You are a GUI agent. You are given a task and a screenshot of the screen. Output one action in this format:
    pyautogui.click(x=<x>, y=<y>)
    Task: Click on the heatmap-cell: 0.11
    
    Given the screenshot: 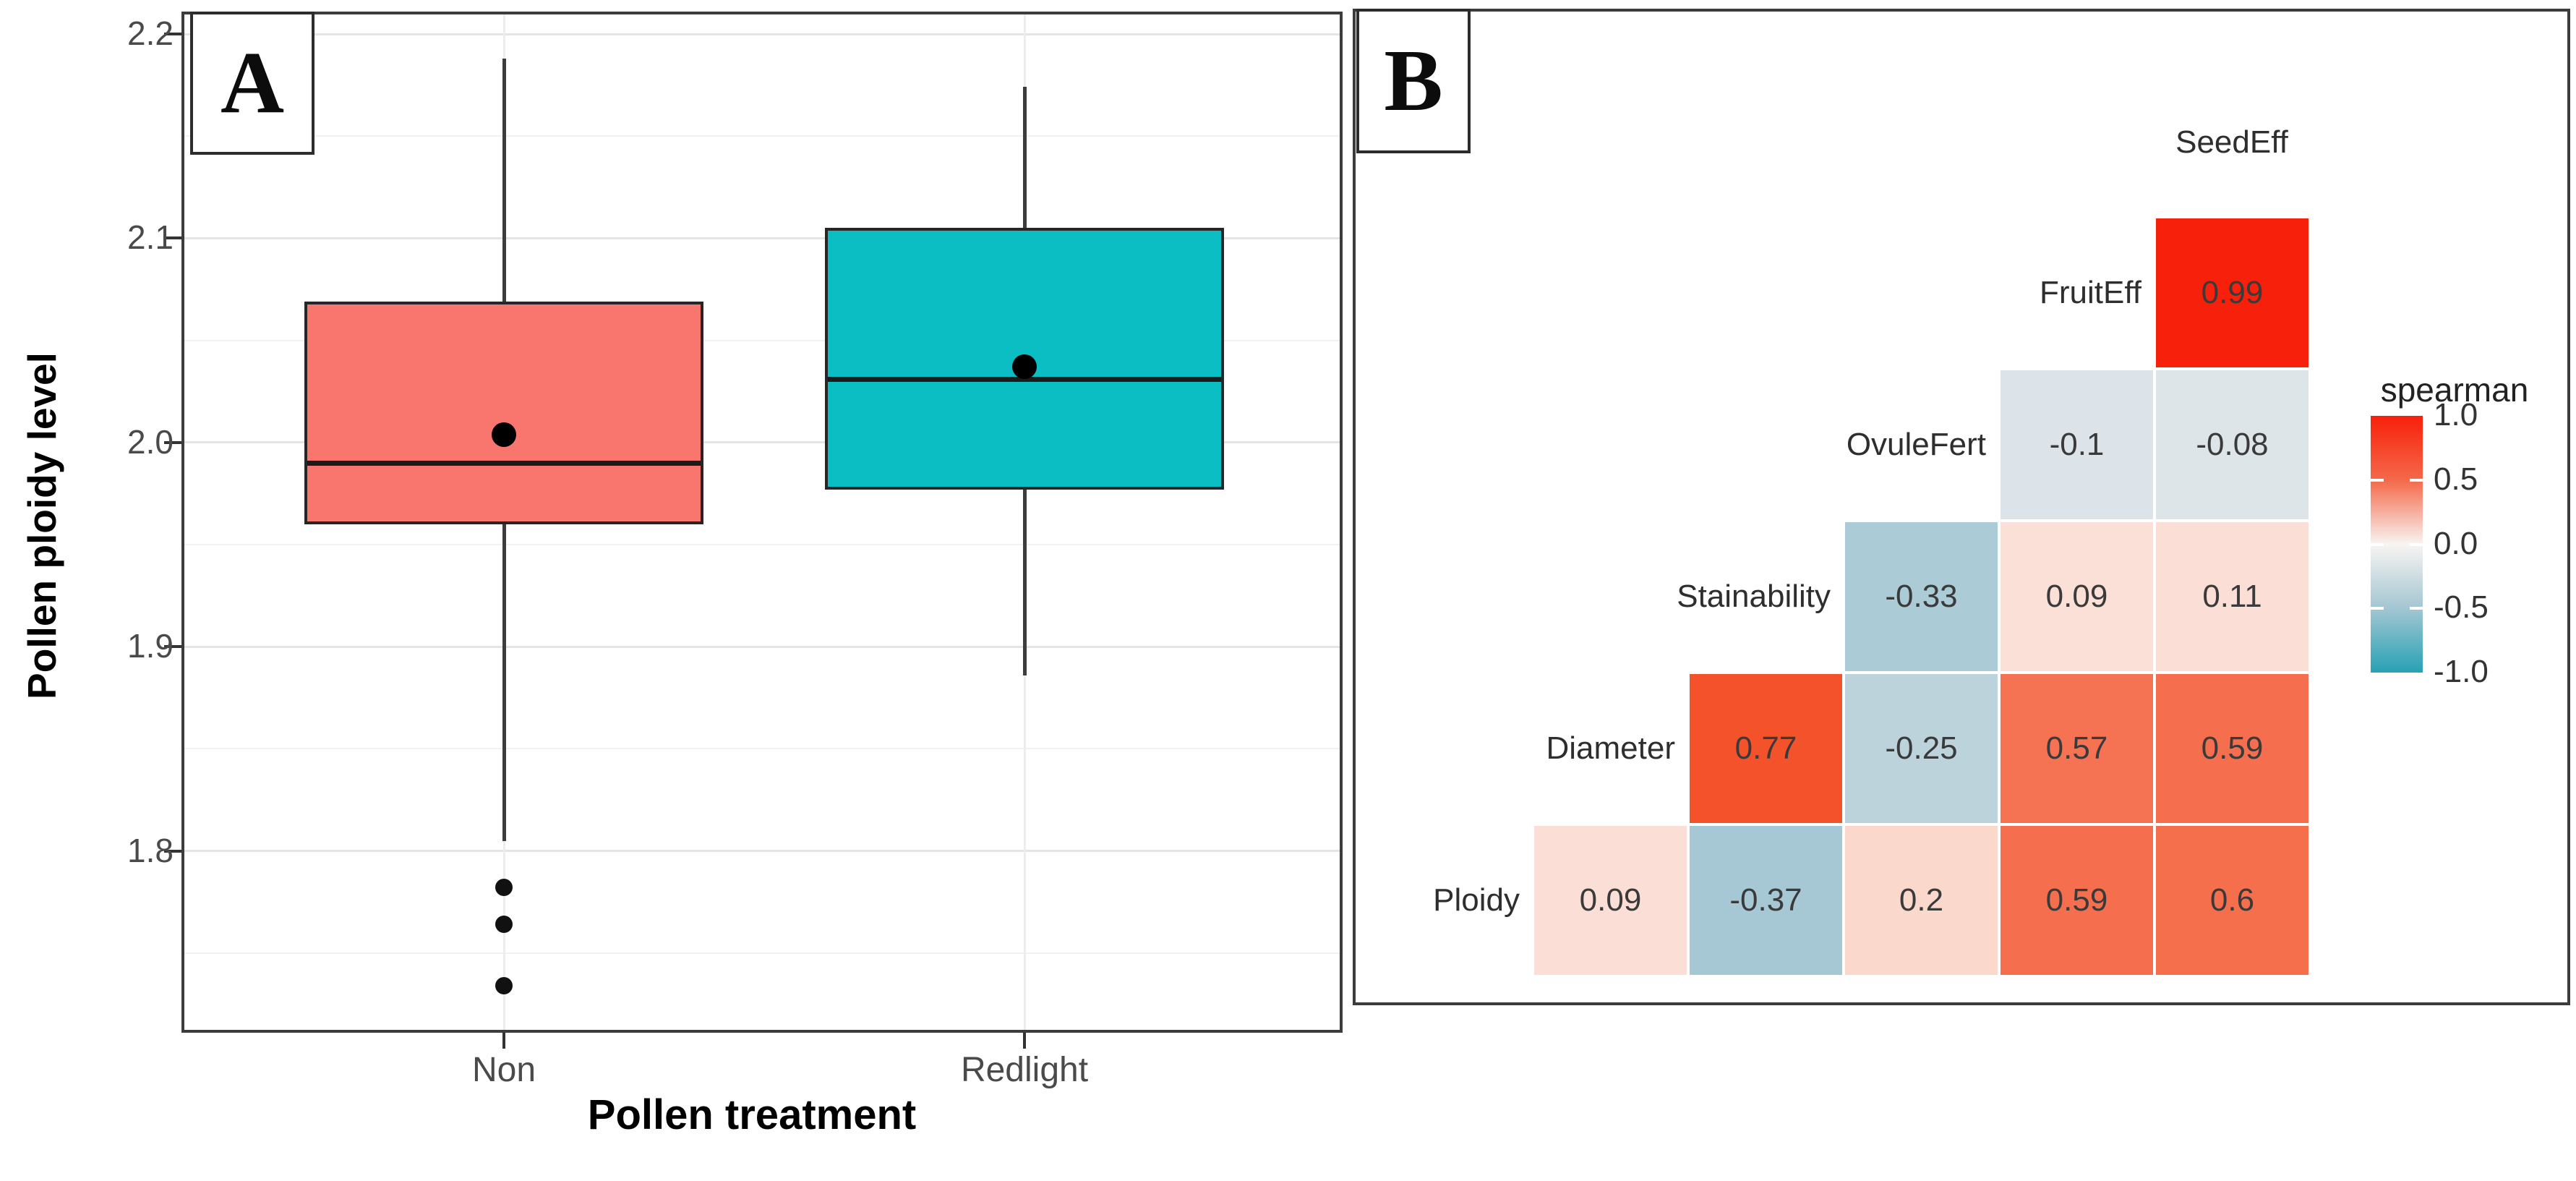 What is the action you would take?
    pyautogui.click(x=2232, y=597)
    